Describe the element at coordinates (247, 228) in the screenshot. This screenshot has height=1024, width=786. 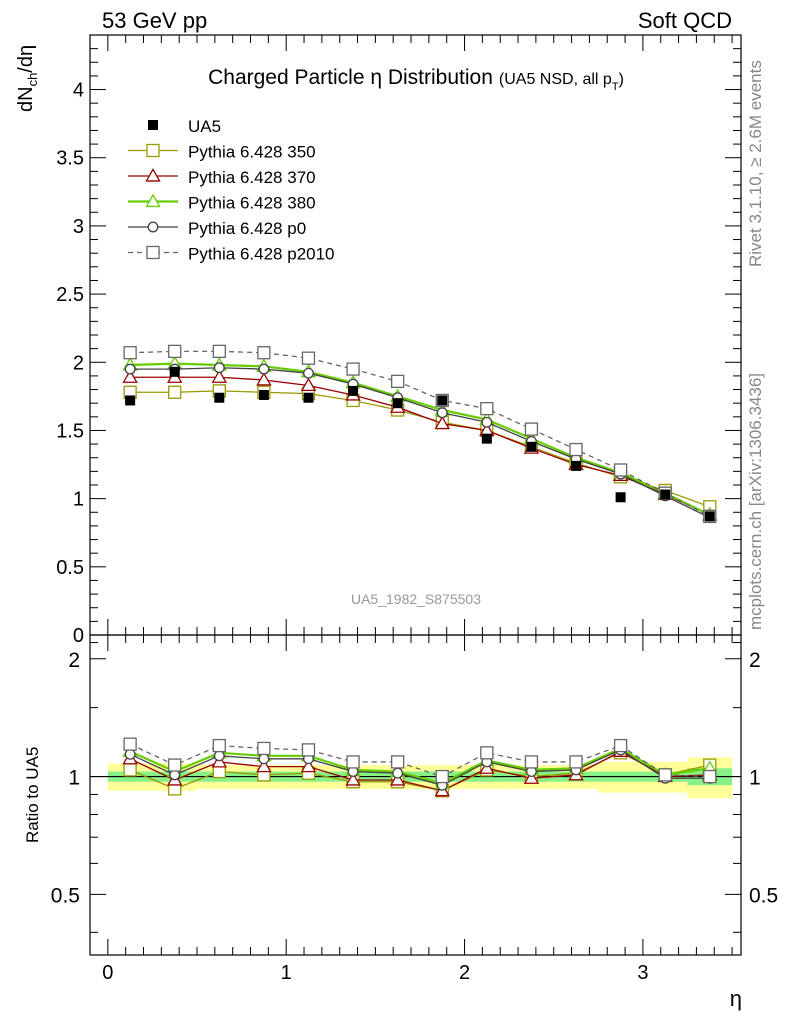
I see `legend-label: Pythia 6.428 p0` at that location.